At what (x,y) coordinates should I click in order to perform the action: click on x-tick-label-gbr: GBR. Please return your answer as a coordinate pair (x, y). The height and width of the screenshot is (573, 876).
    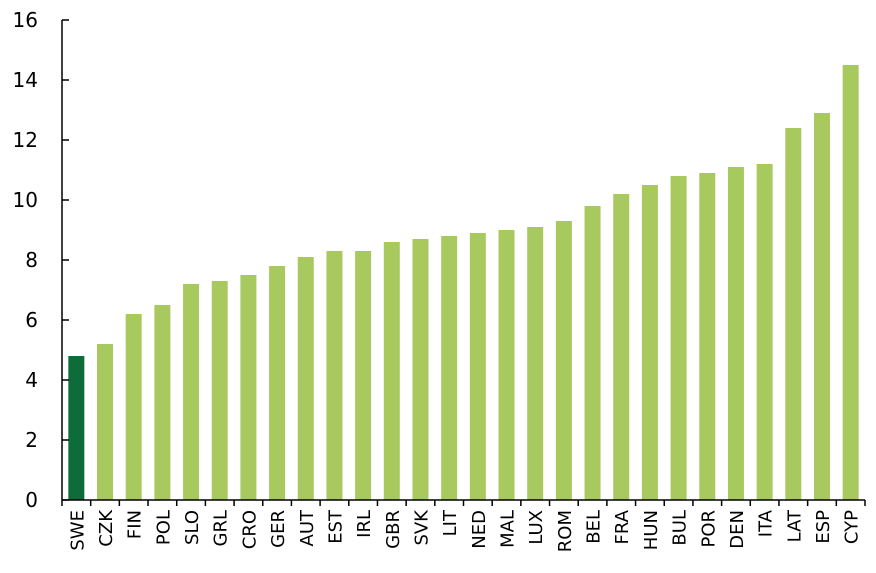
    Looking at the image, I should click on (393, 529).